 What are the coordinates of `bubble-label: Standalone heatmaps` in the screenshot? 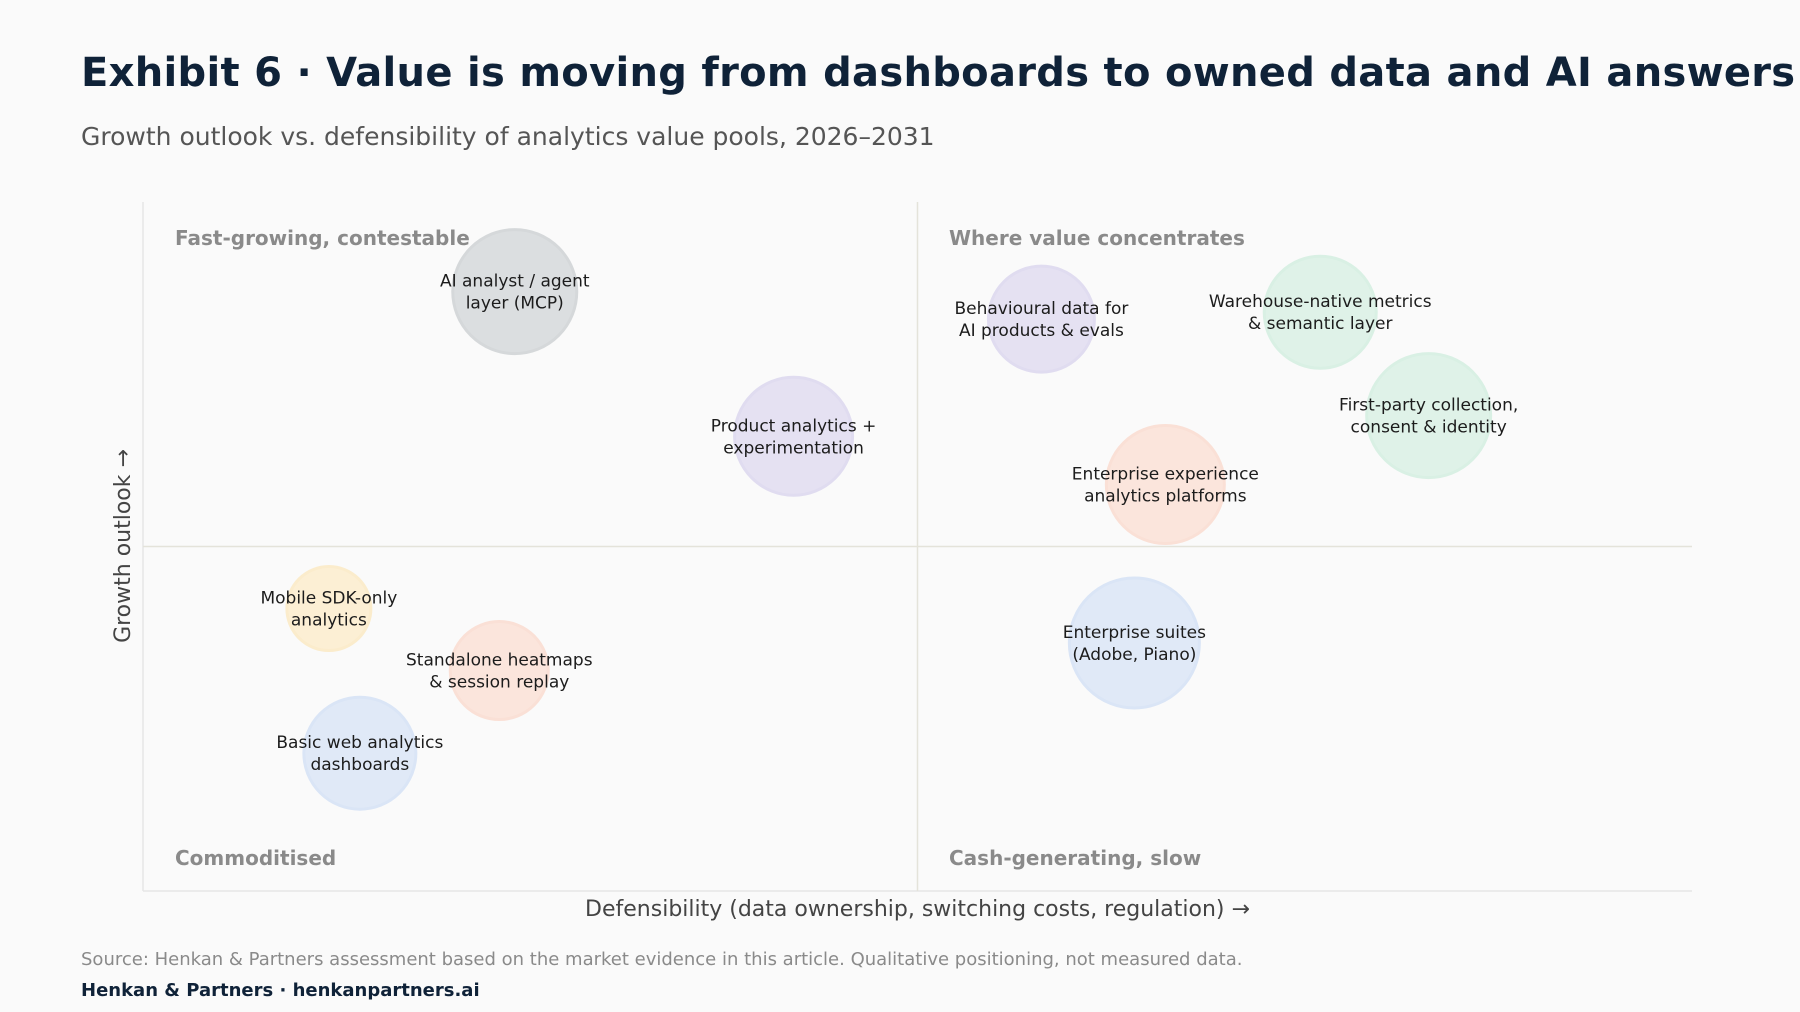 It's located at (499, 661).